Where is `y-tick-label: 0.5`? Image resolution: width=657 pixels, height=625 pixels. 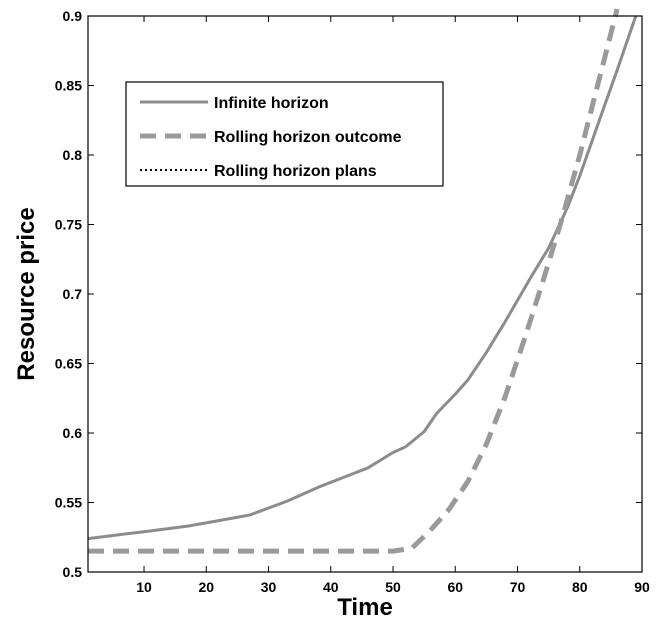
y-tick-label: 0.5 is located at coordinates (73, 572).